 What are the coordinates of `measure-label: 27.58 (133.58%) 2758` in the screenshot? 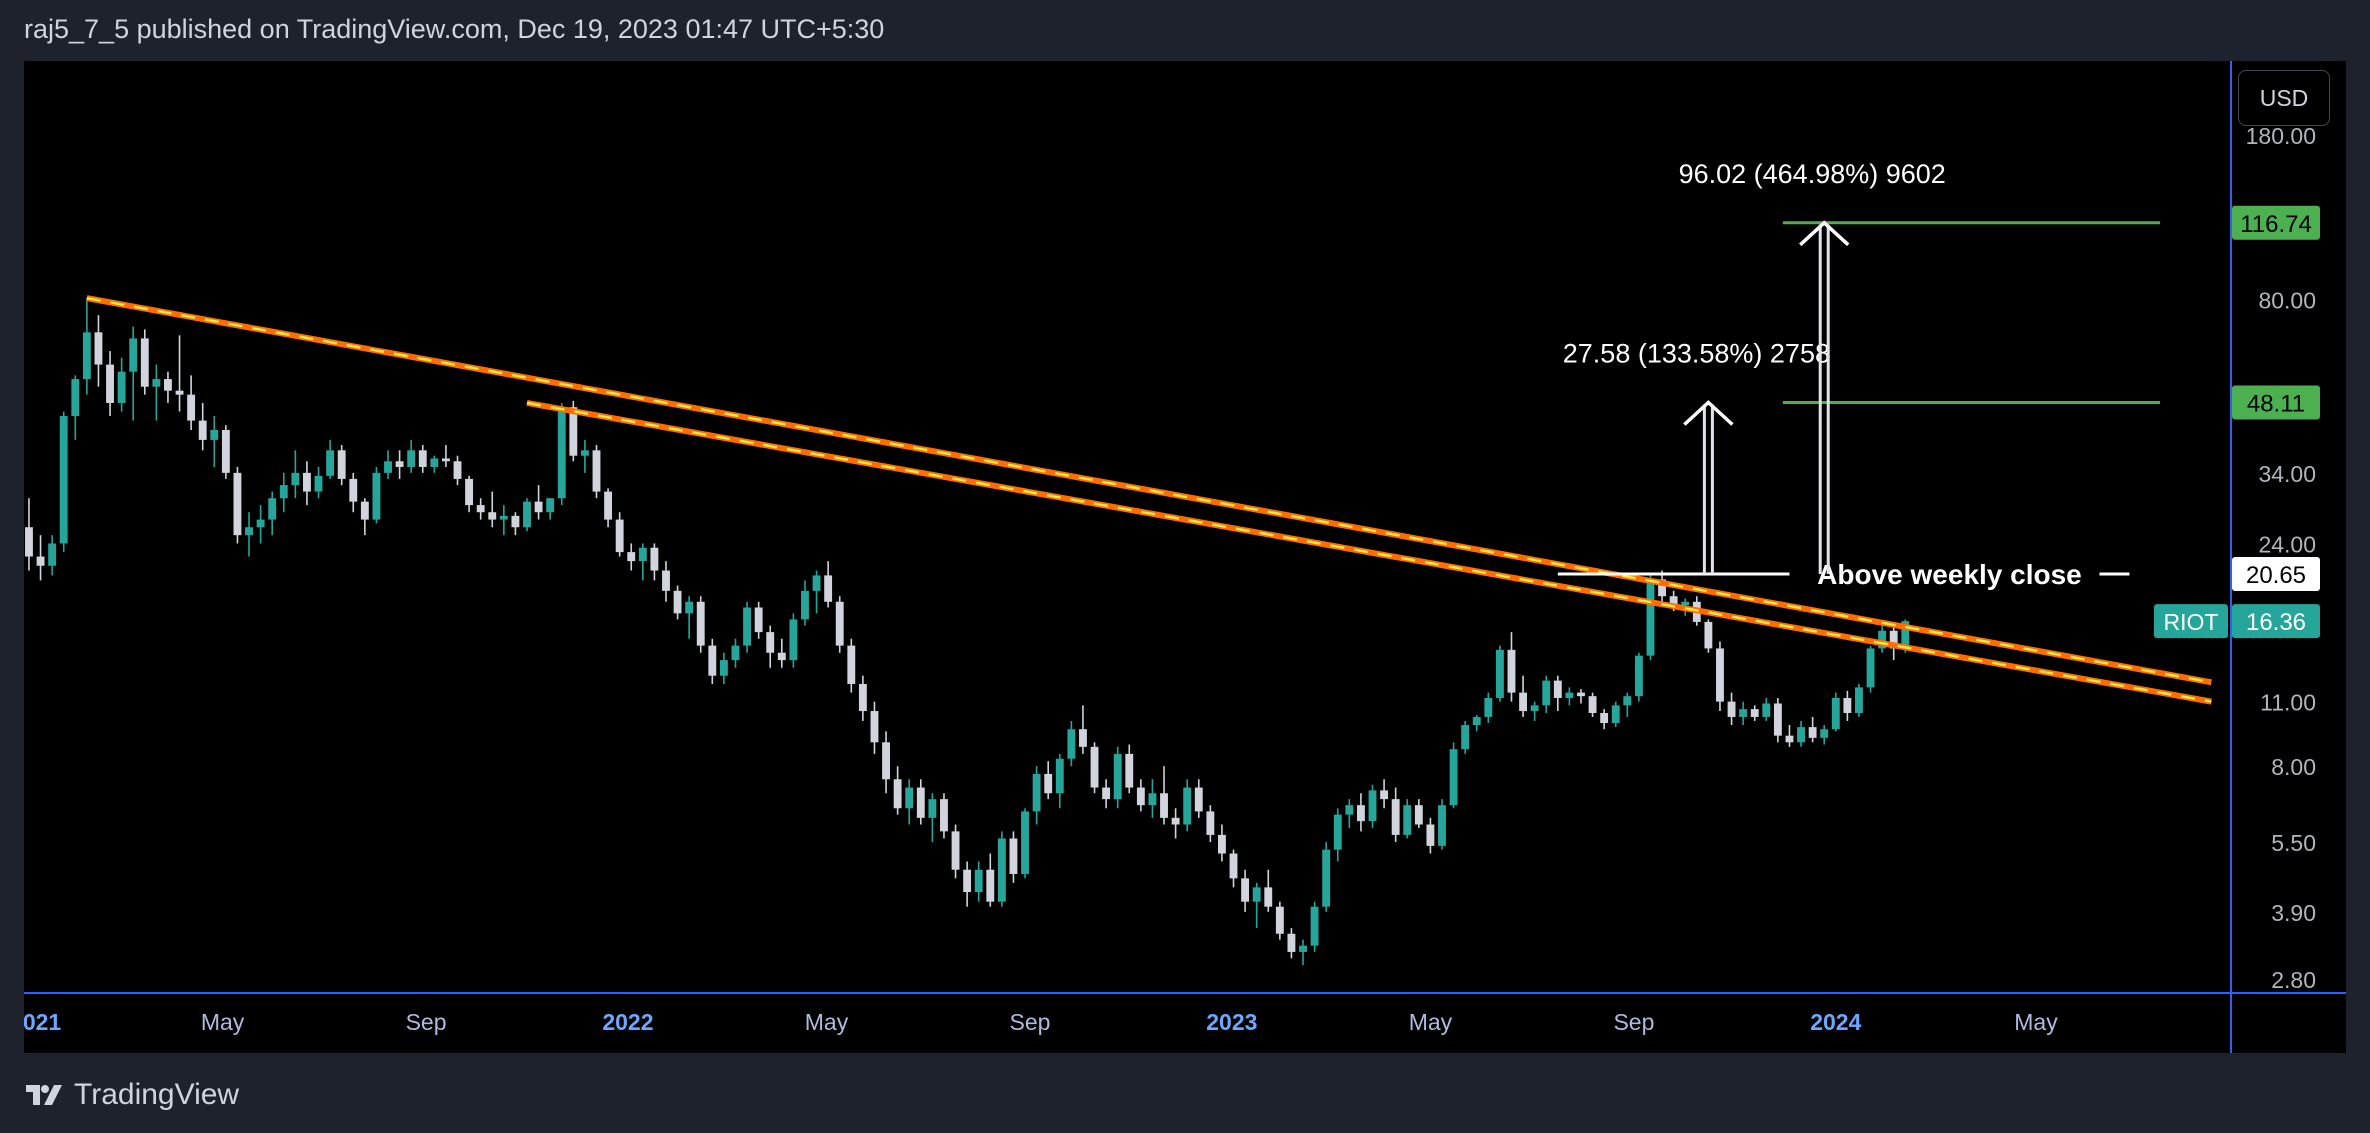 It's located at (1696, 353).